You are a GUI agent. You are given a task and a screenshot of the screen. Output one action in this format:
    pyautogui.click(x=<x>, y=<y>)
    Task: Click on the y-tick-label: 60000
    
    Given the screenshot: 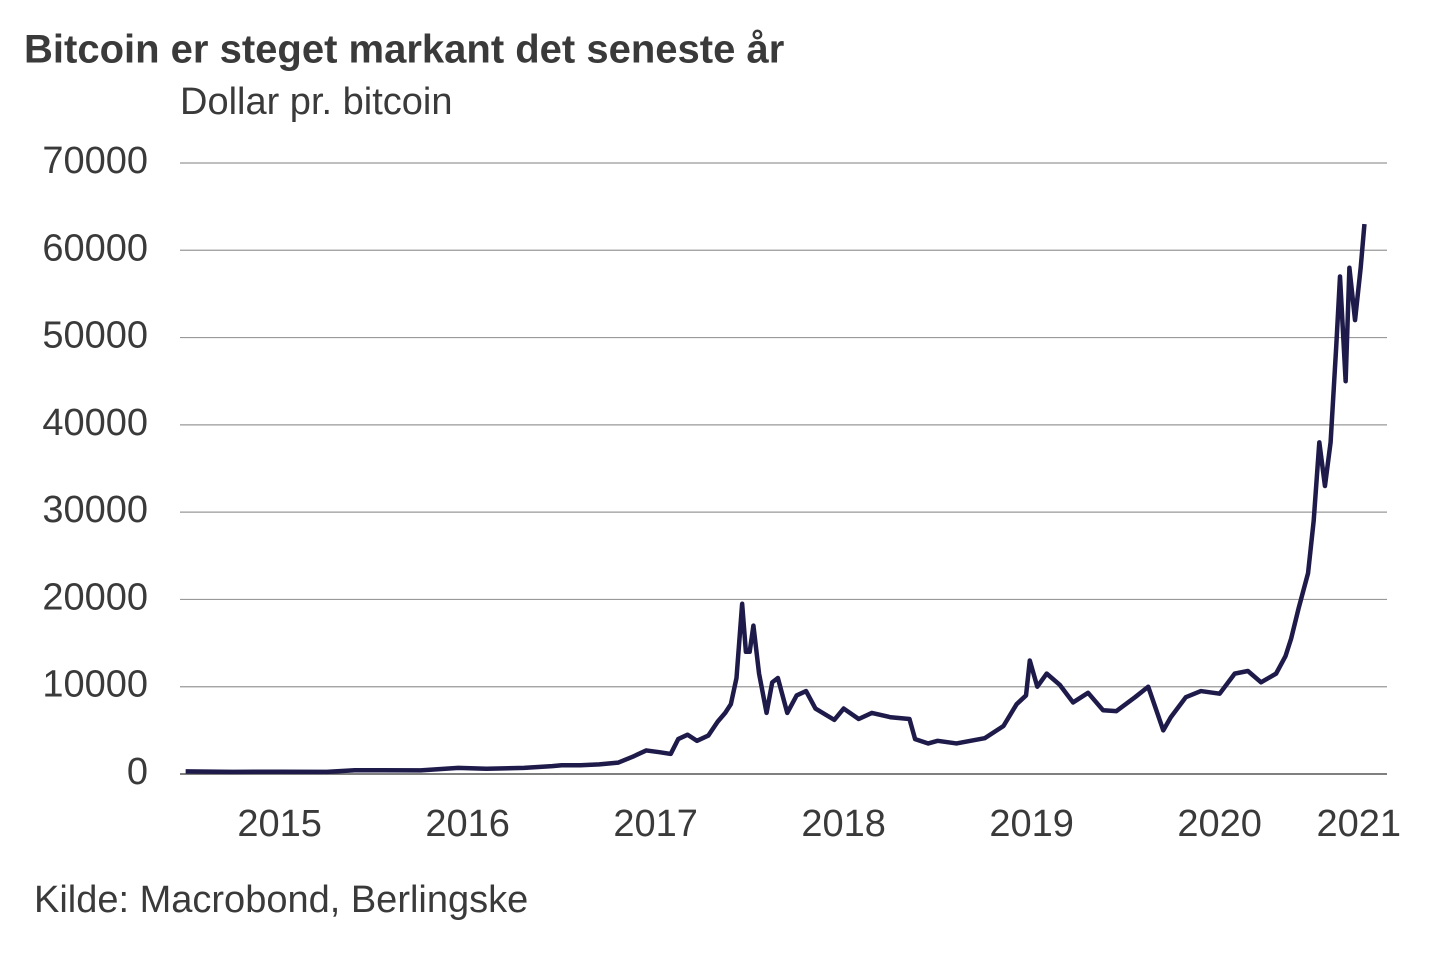 What is the action you would take?
    pyautogui.click(x=95, y=248)
    